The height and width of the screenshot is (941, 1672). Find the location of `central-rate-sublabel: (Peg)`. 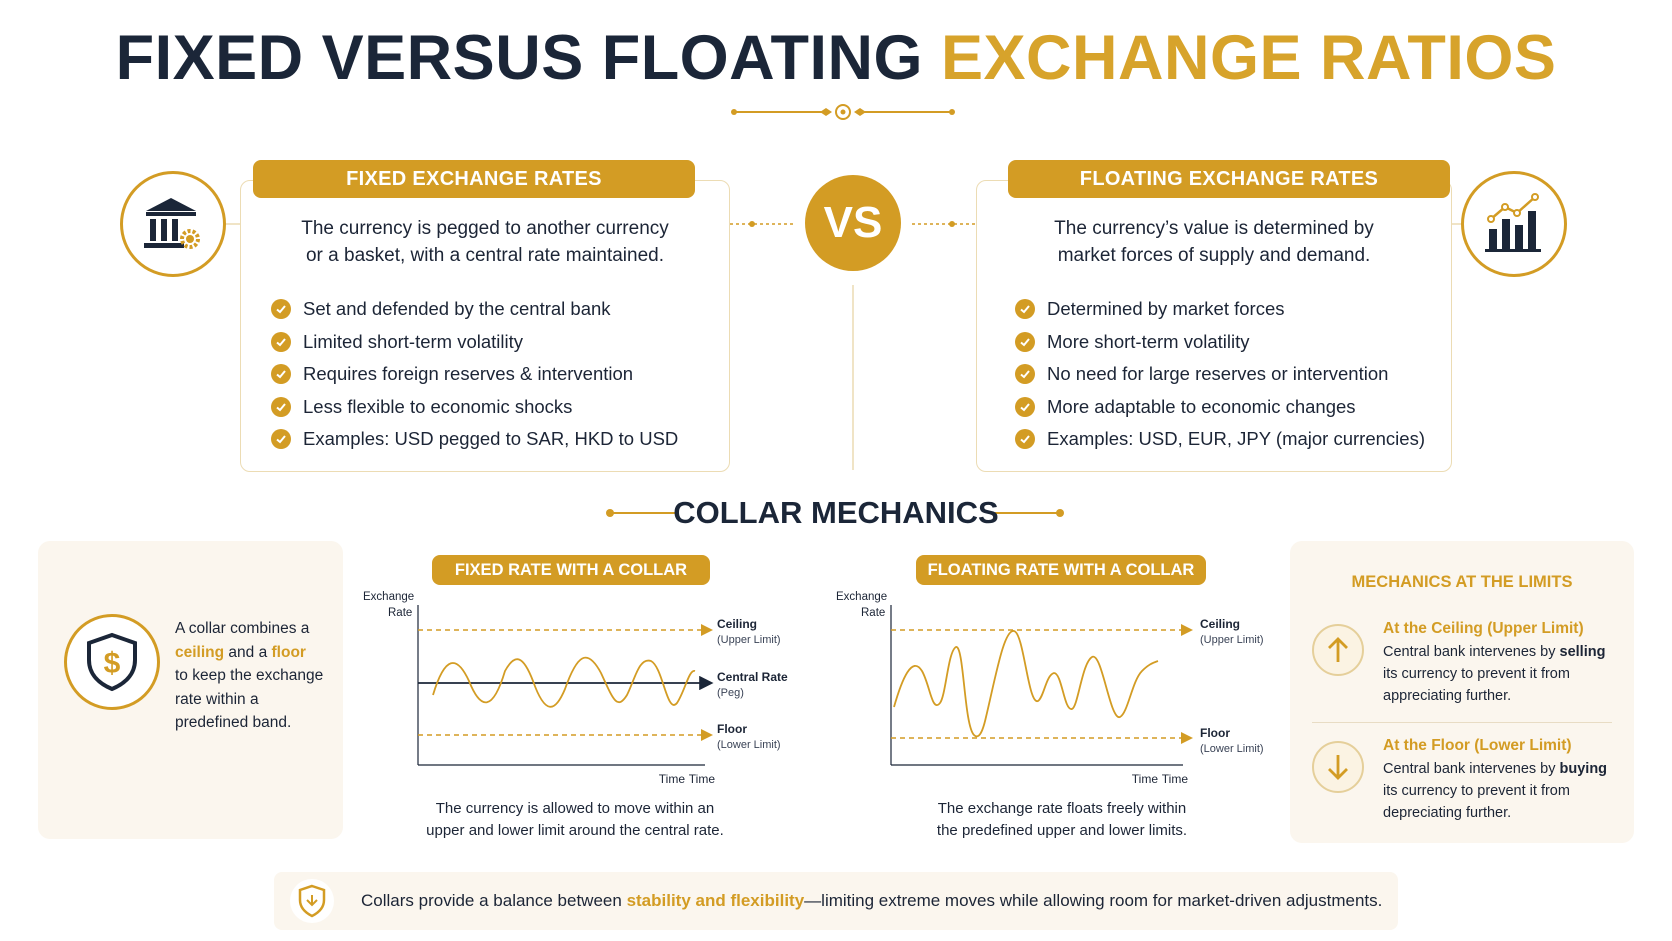

central-rate-sublabel: (Peg) is located at coordinates (730, 693).